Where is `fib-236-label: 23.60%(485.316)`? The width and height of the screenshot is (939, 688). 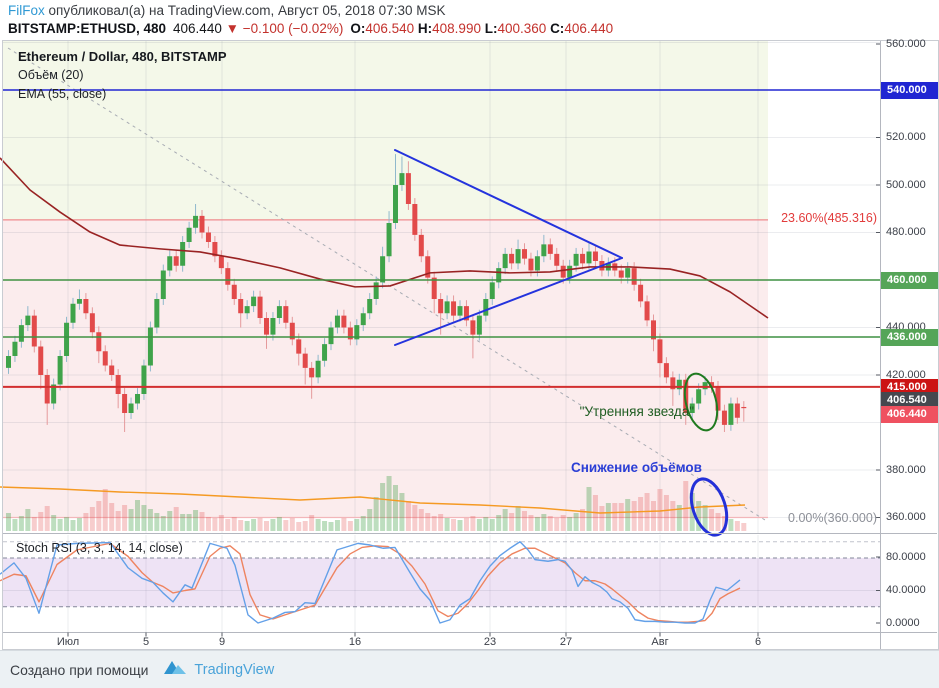 fib-236-label: 23.60%(485.316) is located at coordinates (829, 218).